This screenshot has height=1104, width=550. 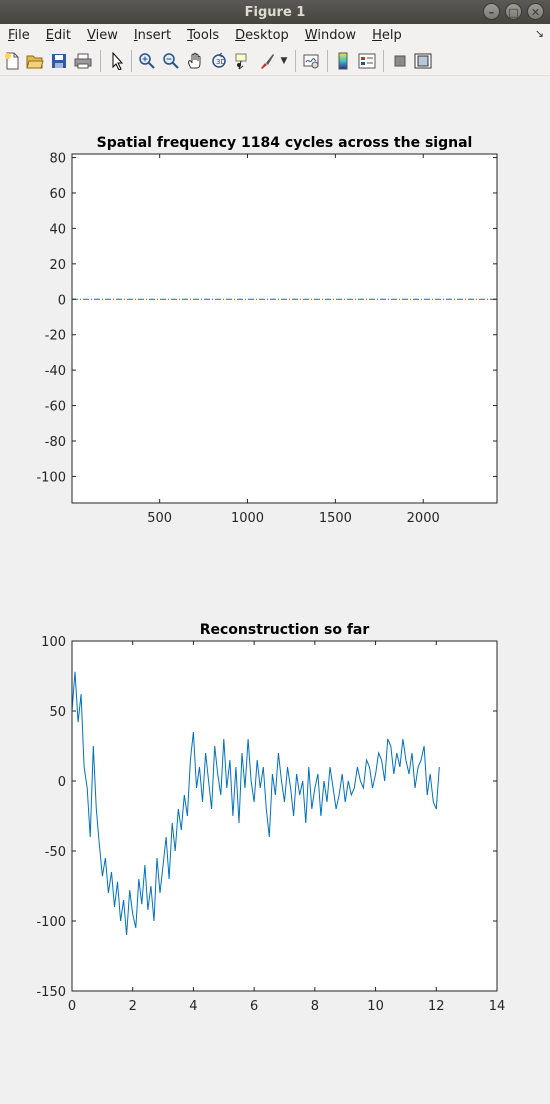 I want to click on menu-desktop: Desktop, so click(x=262, y=35).